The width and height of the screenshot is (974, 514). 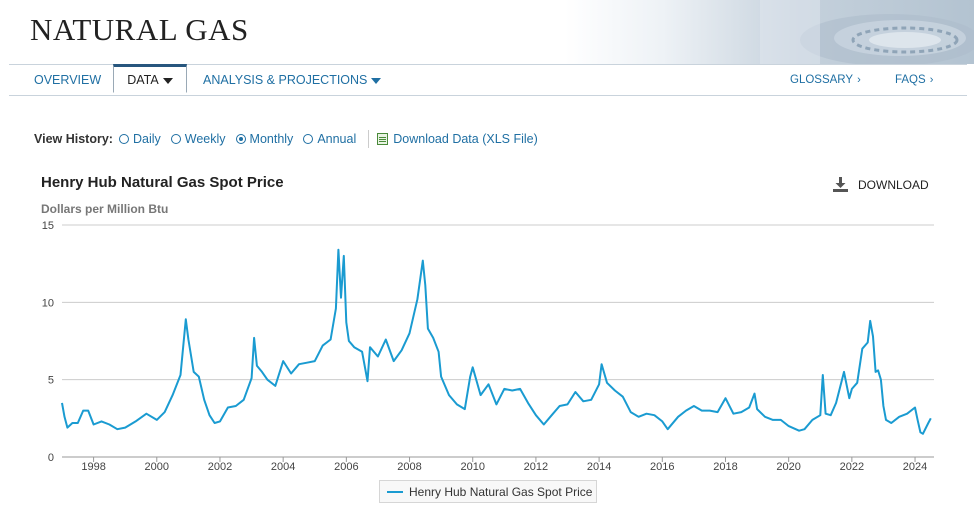 I want to click on nav-overview-label: OVERVIEW, so click(x=68, y=80).